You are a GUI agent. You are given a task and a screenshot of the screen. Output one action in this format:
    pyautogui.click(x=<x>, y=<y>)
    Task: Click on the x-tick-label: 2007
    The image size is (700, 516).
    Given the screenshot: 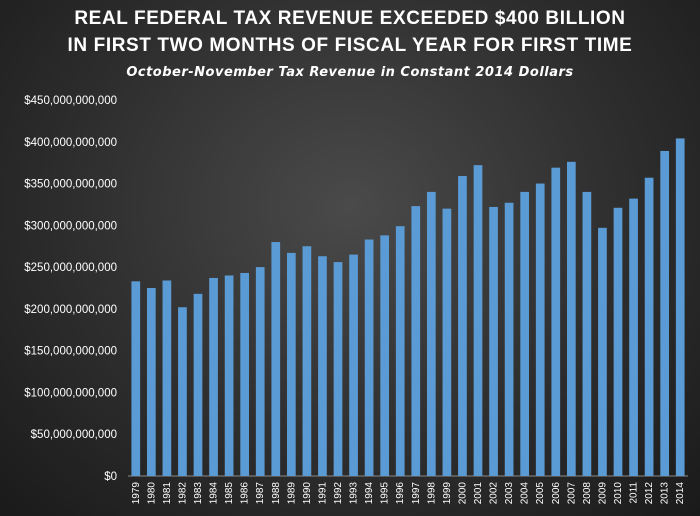 What is the action you would take?
    pyautogui.click(x=571, y=493)
    